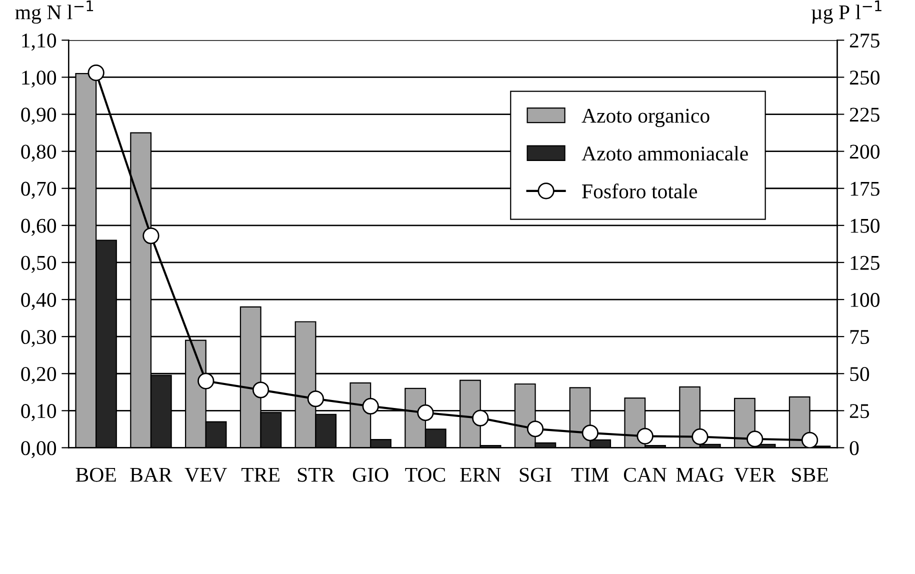  Describe the element at coordinates (865, 189) in the screenshot. I see `y2-tick-label: 175` at that location.